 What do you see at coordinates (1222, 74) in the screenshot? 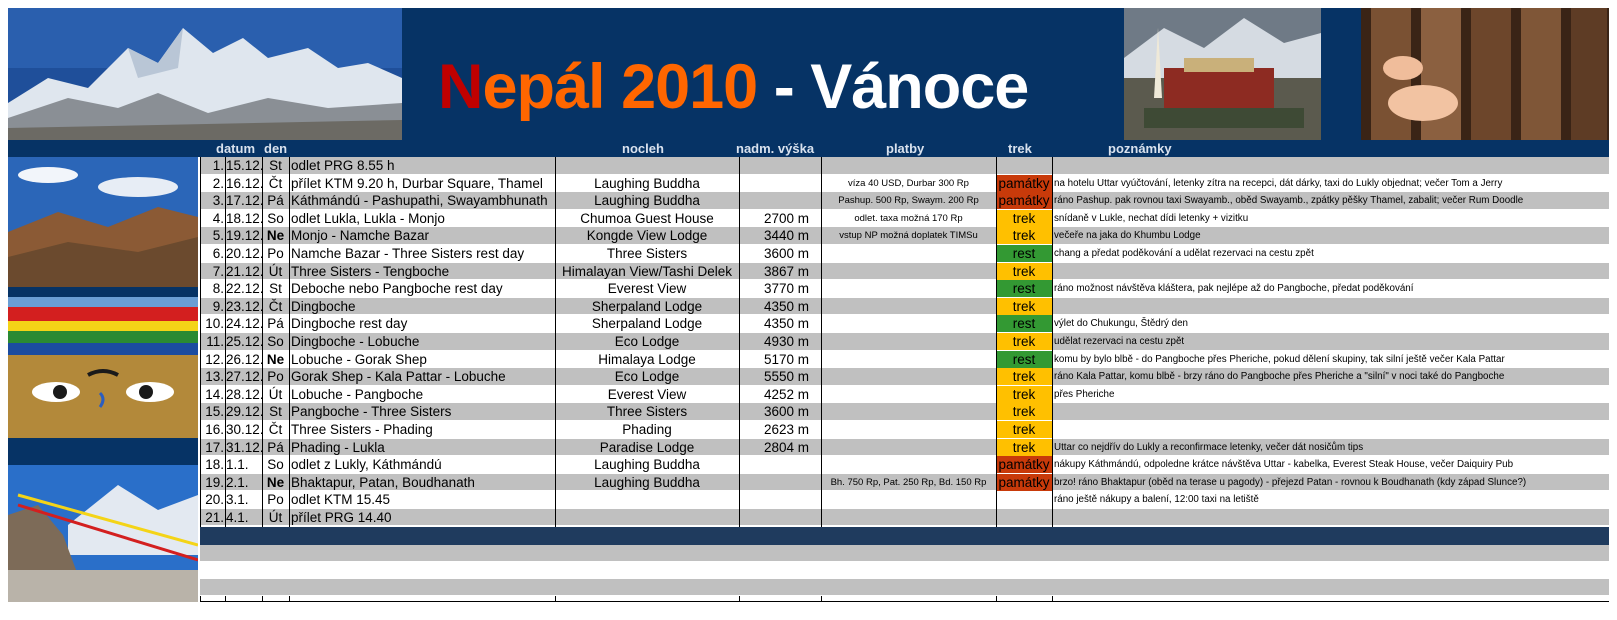
I see `tengboche-monastery-photo` at bounding box center [1222, 74].